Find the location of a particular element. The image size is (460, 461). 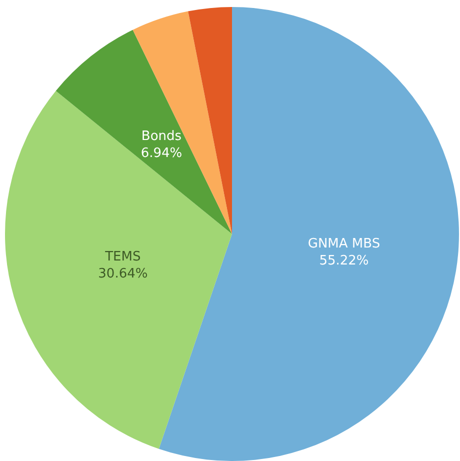

slice-label: GNMA MBS is located at coordinates (344, 244).